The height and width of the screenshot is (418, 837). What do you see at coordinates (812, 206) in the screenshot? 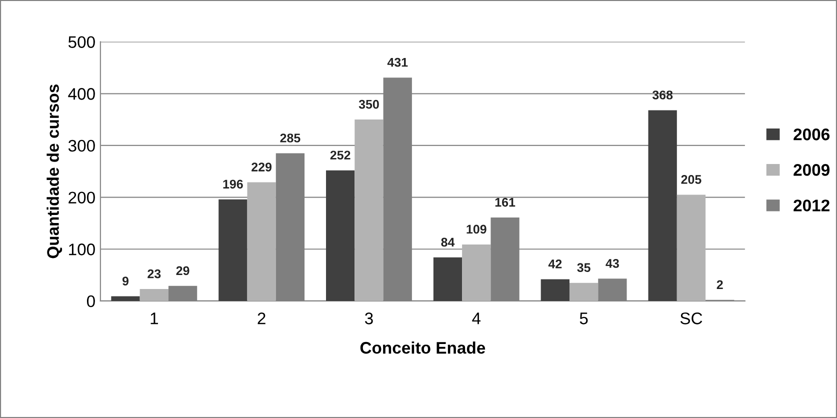
I see `legend-label: 2012` at bounding box center [812, 206].